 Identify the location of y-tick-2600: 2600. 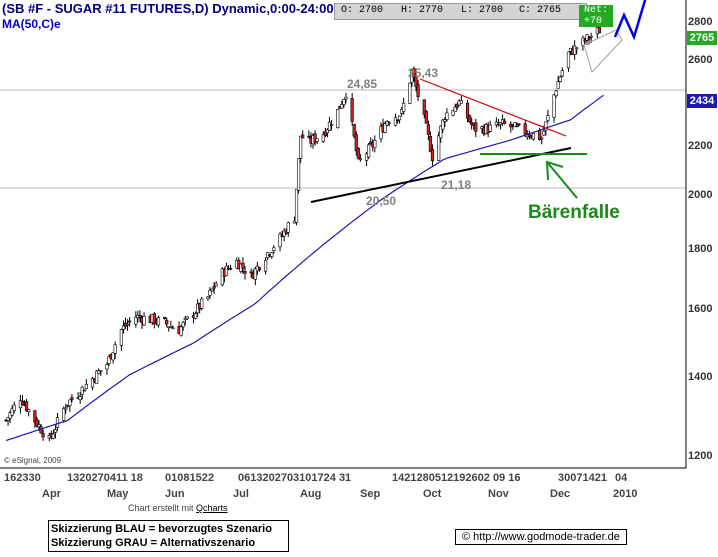
(700, 60).